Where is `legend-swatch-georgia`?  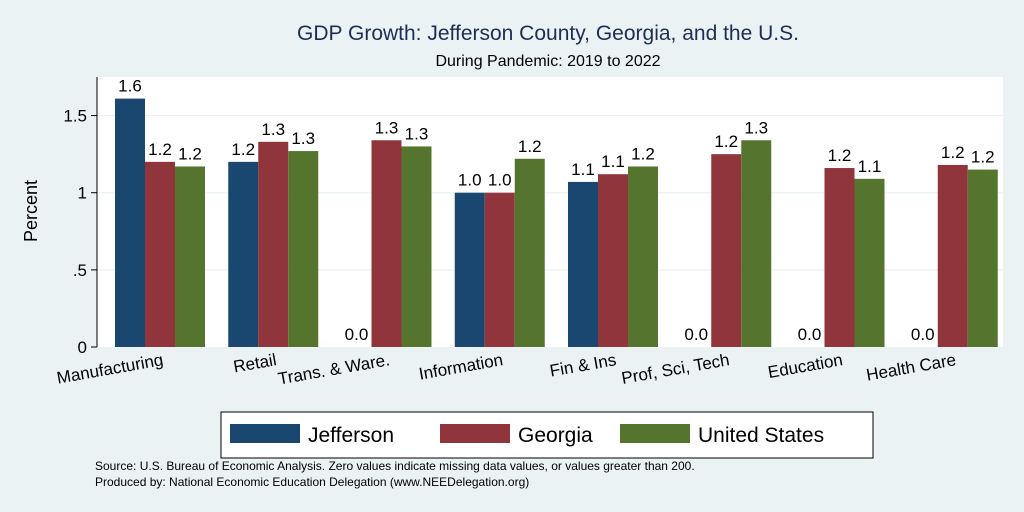 legend-swatch-georgia is located at coordinates (475, 433).